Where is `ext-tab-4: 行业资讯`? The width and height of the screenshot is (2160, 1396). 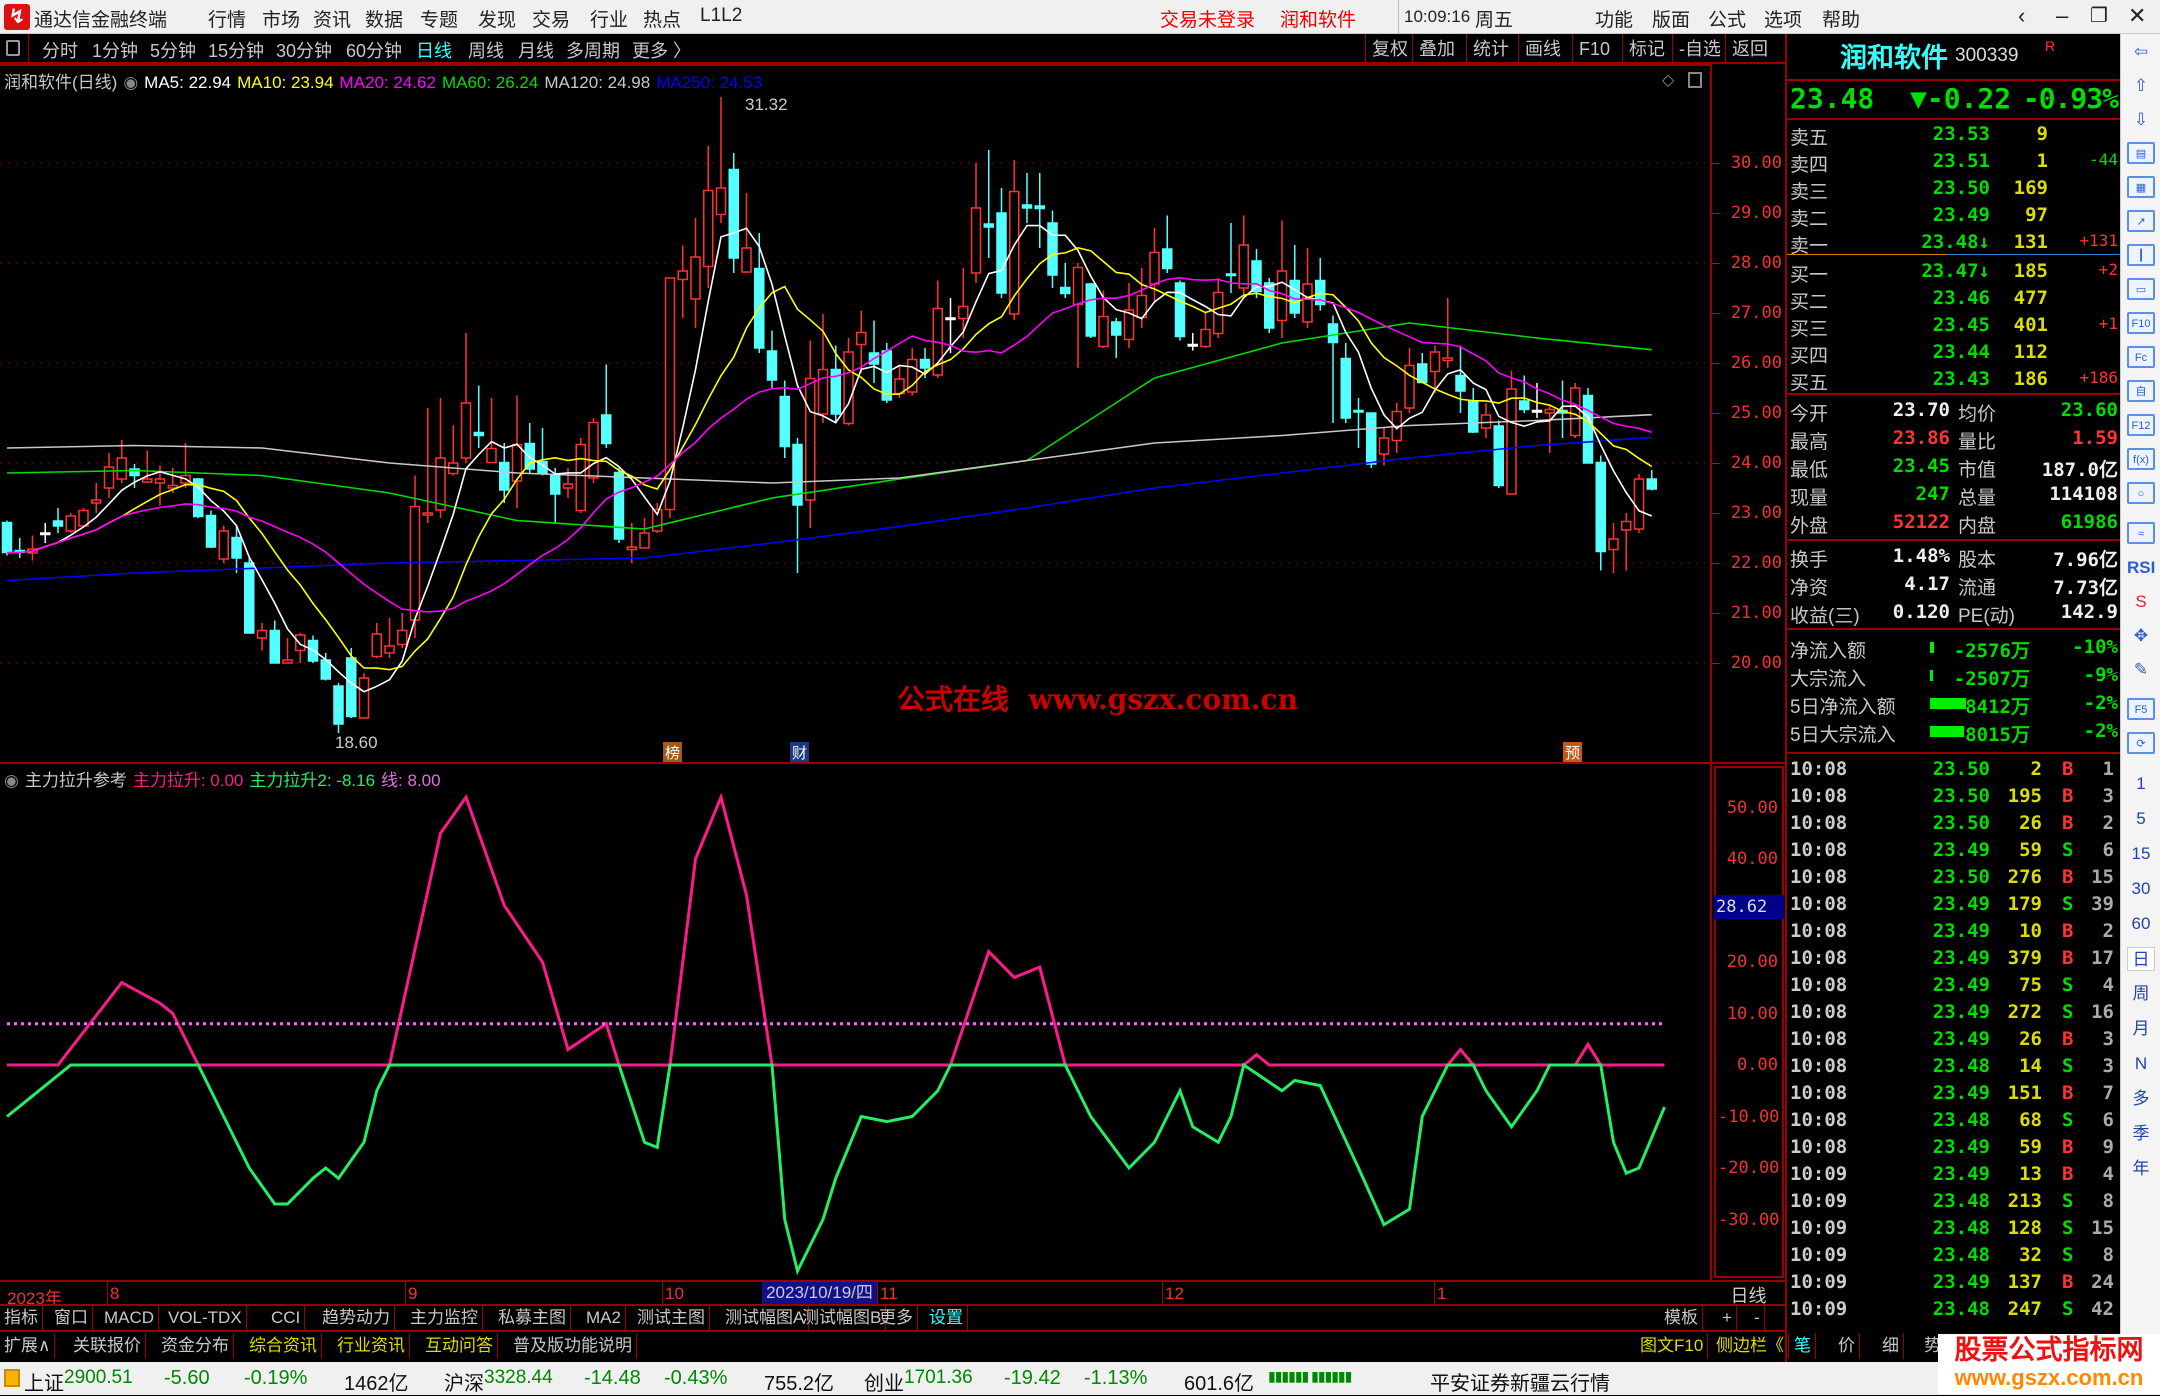 ext-tab-4: 行业资讯 is located at coordinates (371, 1346).